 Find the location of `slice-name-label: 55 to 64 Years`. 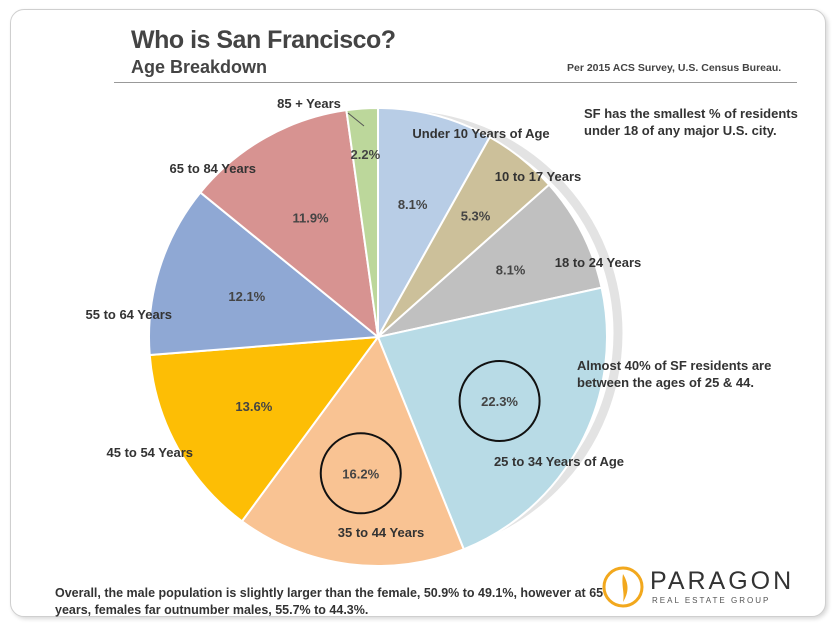

slice-name-label: 55 to 64 Years is located at coordinates (129, 314).